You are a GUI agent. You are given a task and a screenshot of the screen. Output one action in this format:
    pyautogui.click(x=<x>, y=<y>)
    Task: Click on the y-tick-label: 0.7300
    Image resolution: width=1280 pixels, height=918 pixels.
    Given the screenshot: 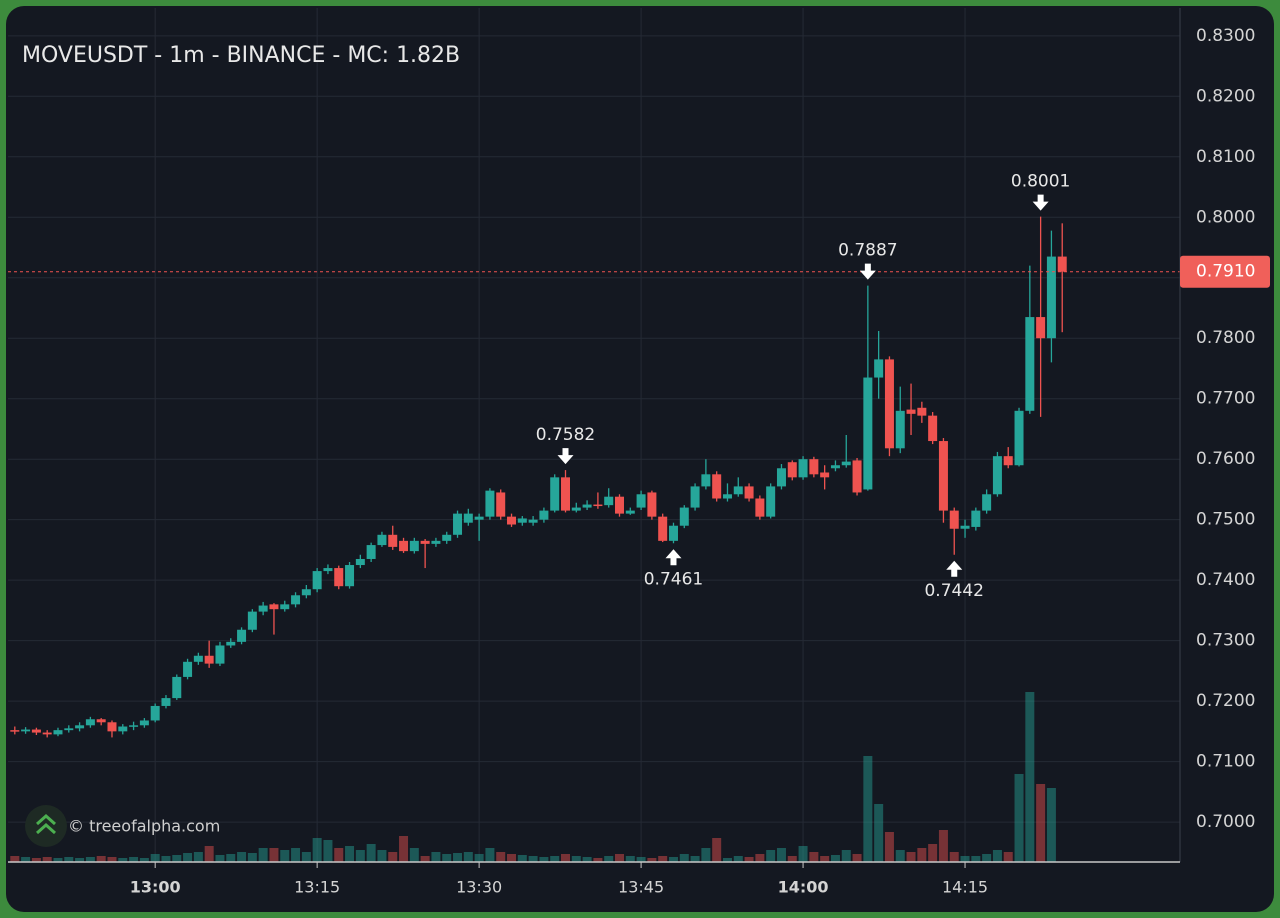 What is the action you would take?
    pyautogui.click(x=1225, y=641)
    